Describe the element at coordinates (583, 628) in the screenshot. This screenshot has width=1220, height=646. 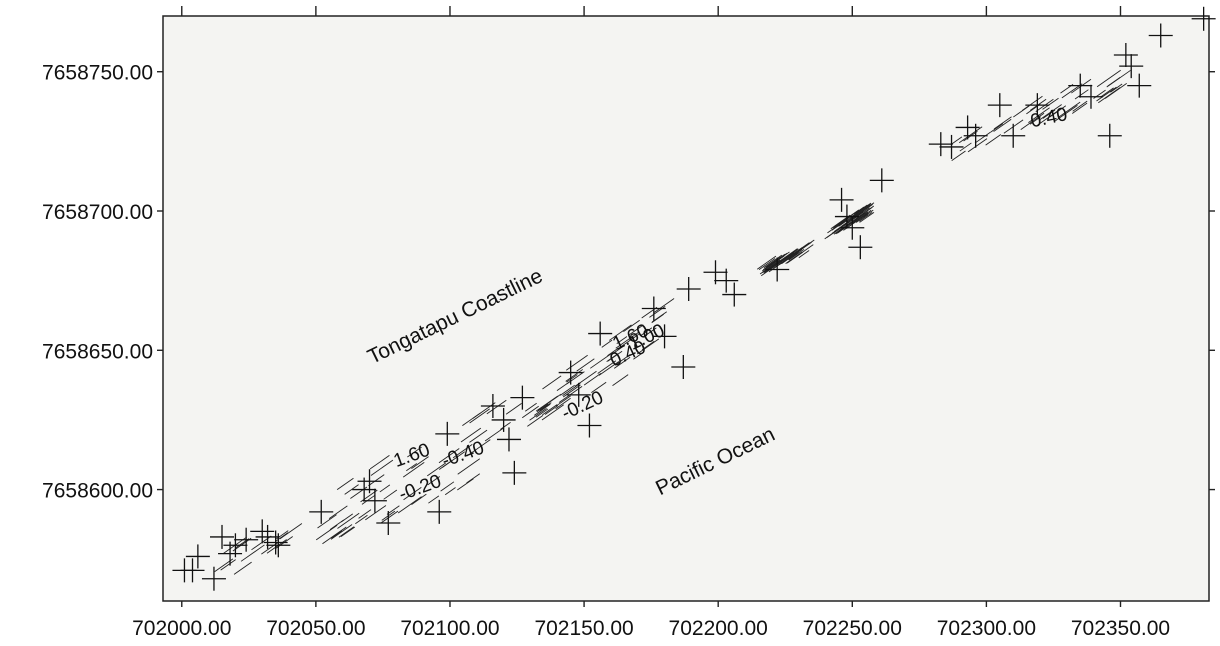
I see `x-tick-label: 702150.00` at that location.